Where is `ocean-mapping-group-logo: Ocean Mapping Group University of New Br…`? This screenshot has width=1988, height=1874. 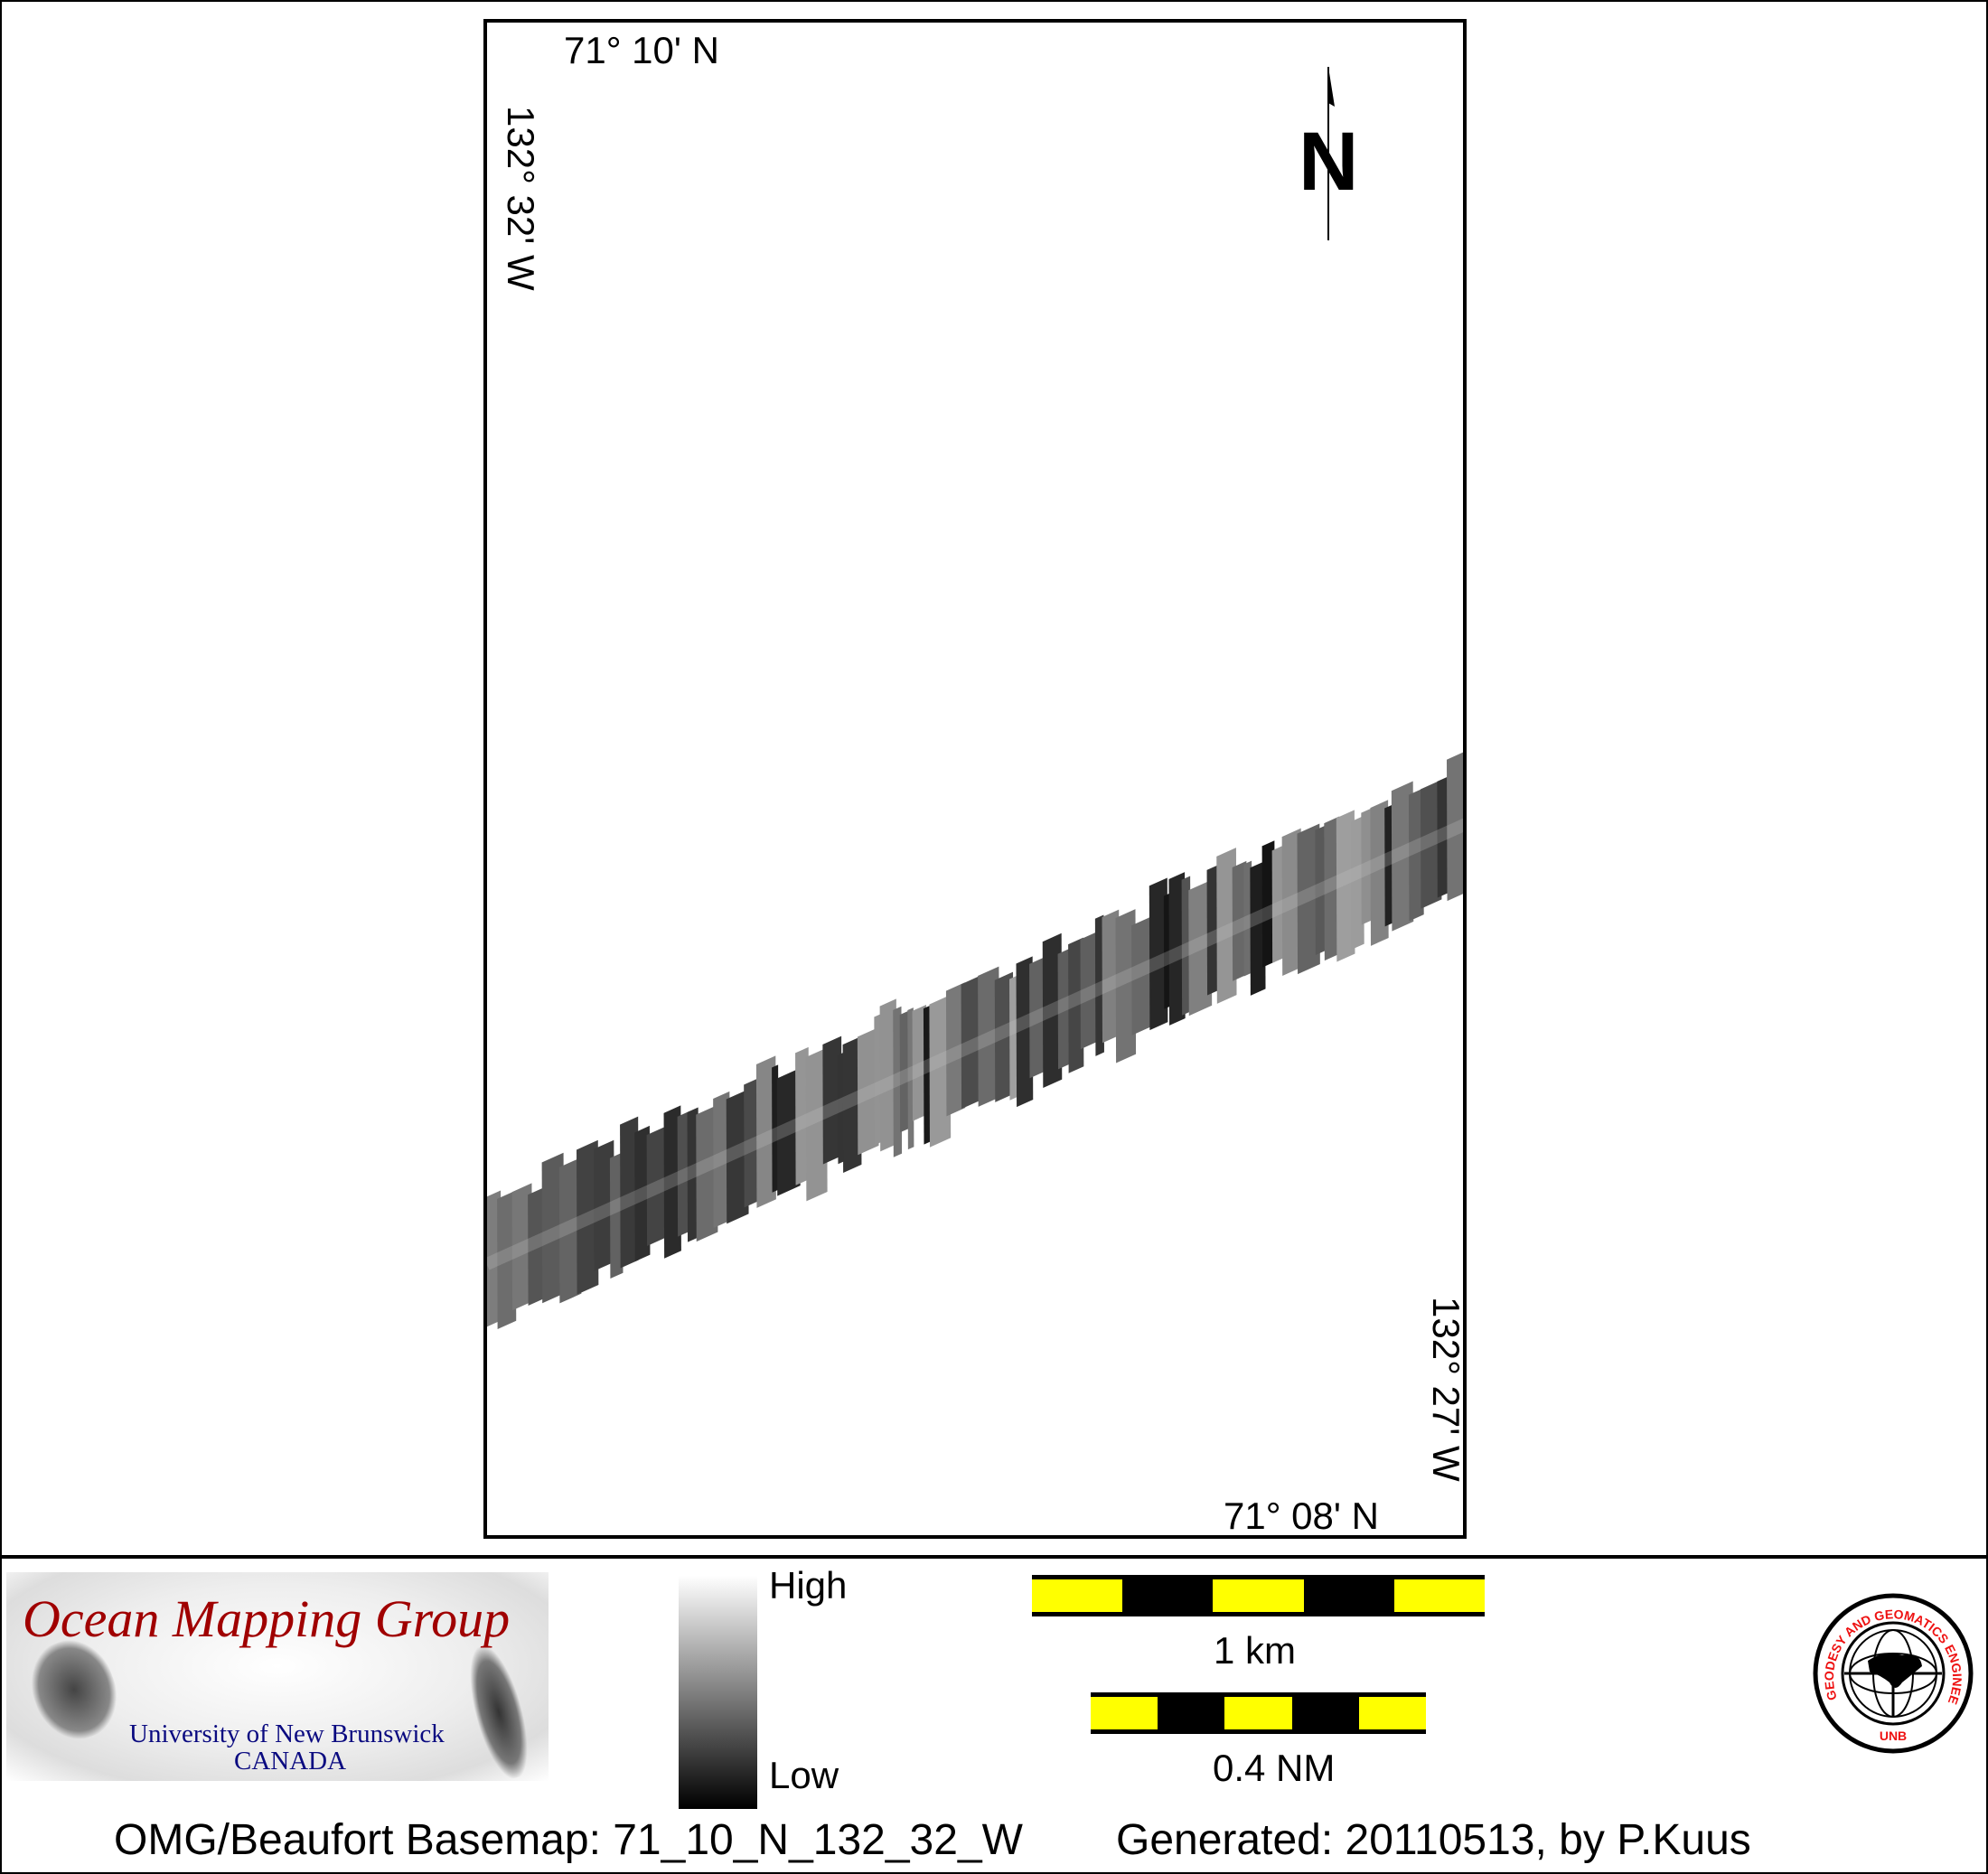
ocean-mapping-group-logo: Ocean Mapping Group University of New Br… is located at coordinates (277, 1676).